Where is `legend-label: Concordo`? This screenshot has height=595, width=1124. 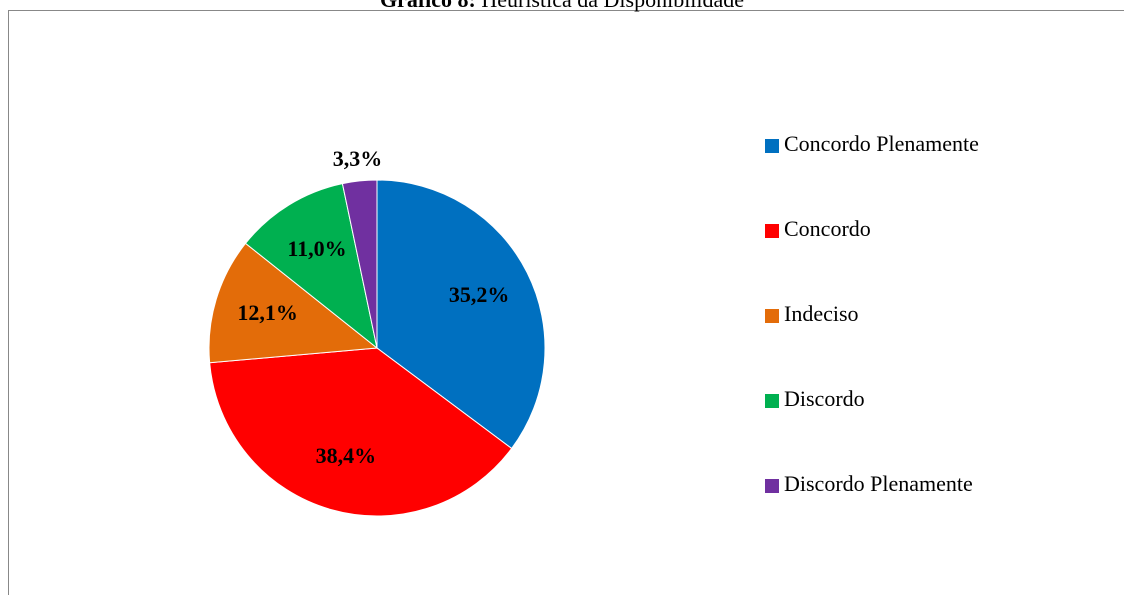 legend-label: Concordo is located at coordinates (827, 228).